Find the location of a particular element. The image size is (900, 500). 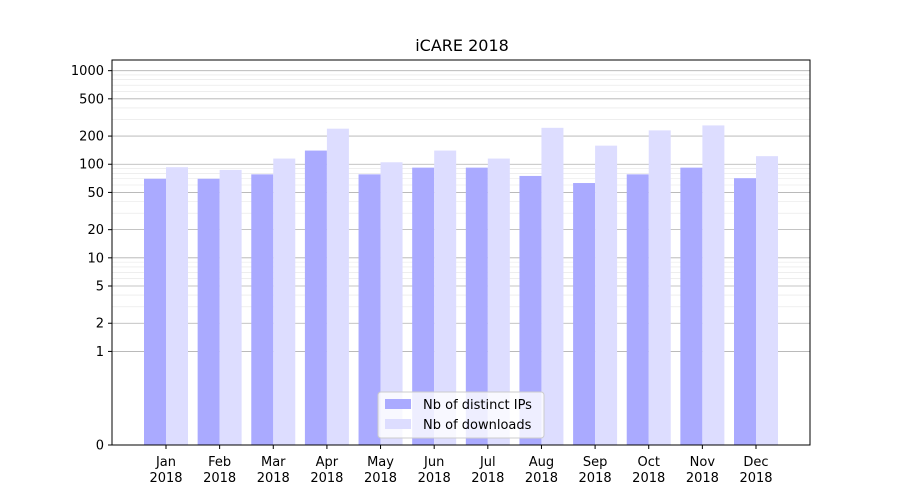

x-tick-label-month: Apr is located at coordinates (327, 462).